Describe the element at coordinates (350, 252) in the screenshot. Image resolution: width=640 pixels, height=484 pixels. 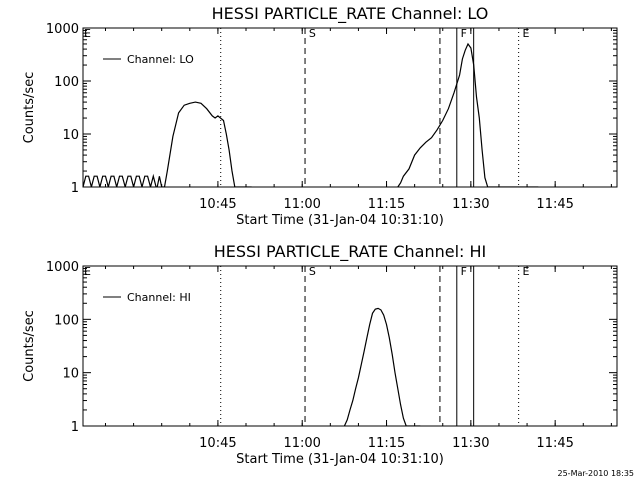
I see `chart-title: HESSI PARTICLE_RATE Channel: HI` at that location.